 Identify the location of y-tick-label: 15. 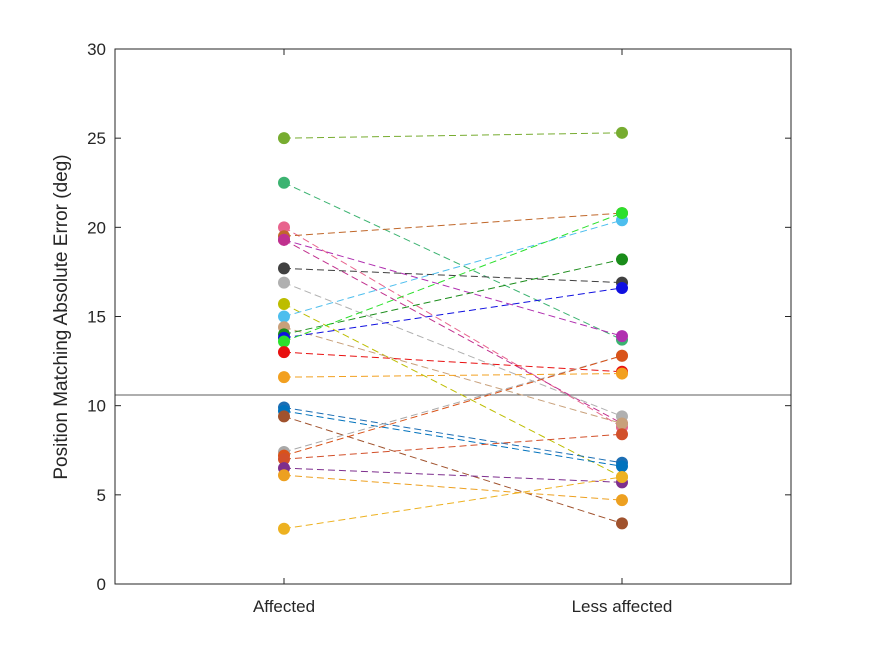
(96, 317).